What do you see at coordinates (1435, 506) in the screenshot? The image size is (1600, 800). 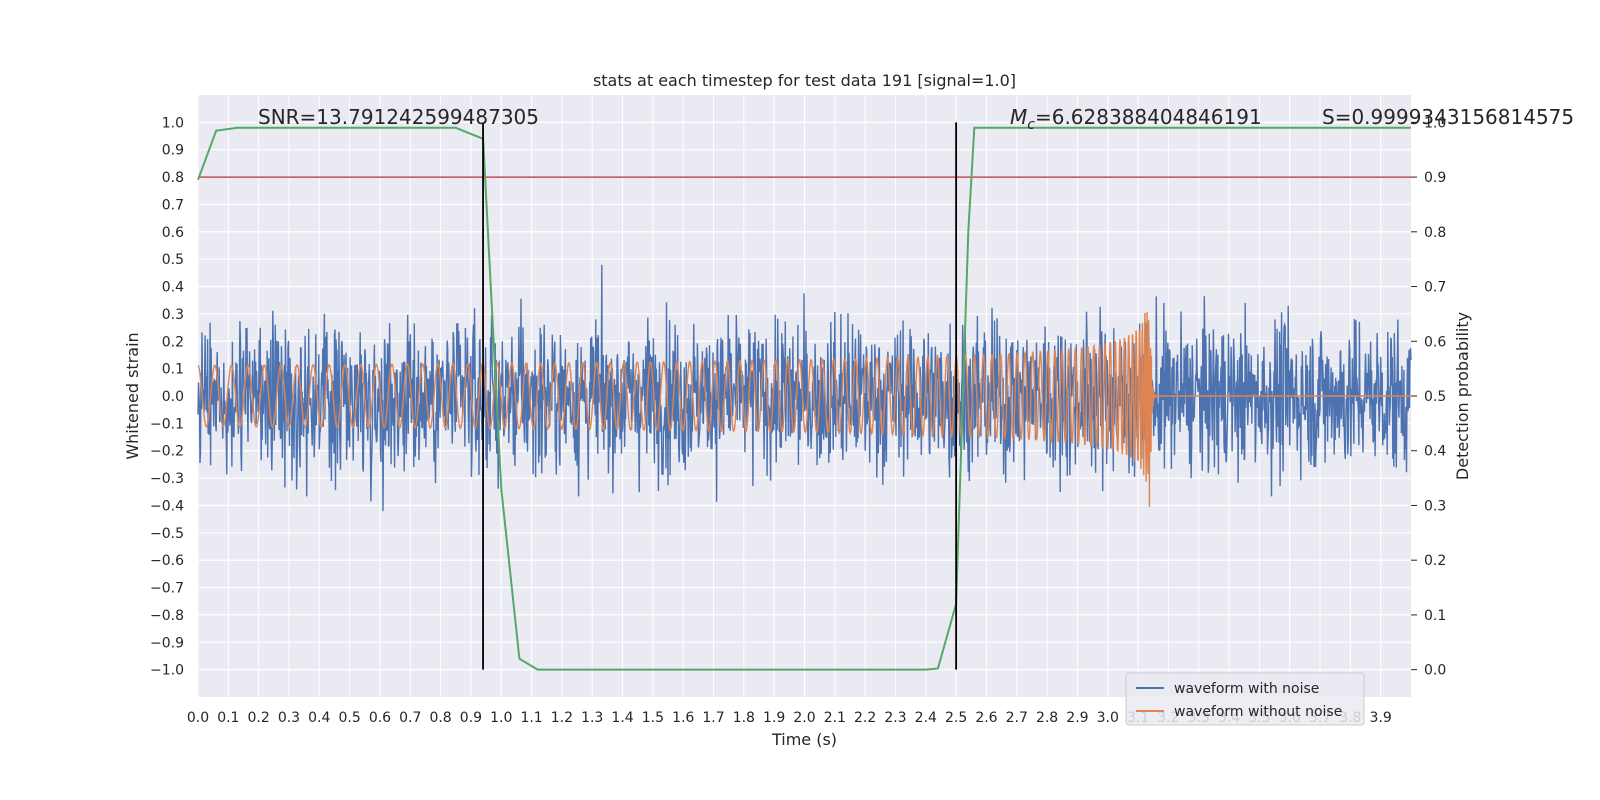 I see `y2-tick-label: 0.3` at bounding box center [1435, 506].